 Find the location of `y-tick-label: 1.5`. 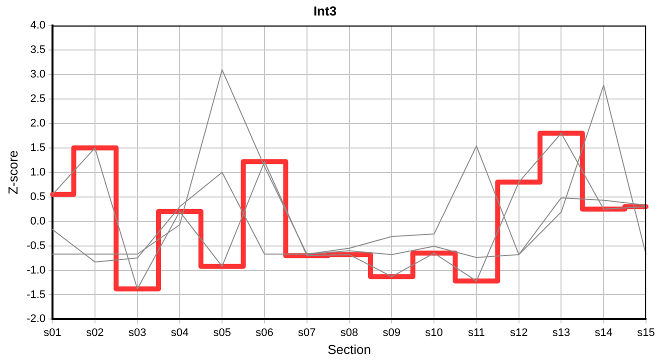

y-tick-label: 1.5 is located at coordinates (38, 148).